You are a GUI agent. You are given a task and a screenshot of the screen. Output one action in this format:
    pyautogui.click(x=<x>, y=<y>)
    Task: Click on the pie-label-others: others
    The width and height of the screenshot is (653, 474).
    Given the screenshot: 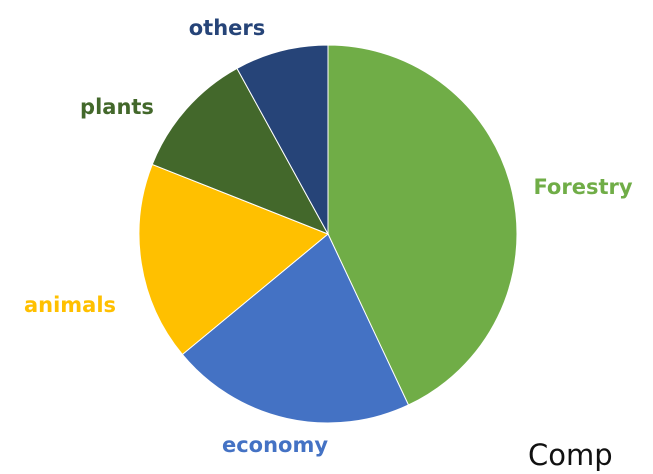 What is the action you would take?
    pyautogui.click(x=227, y=28)
    